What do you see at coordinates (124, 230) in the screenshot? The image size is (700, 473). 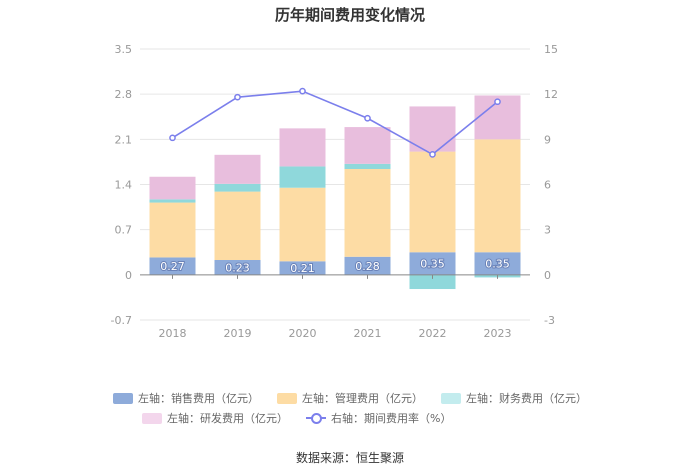 I see `left-axis-tick-label: 0.7` at bounding box center [124, 230].